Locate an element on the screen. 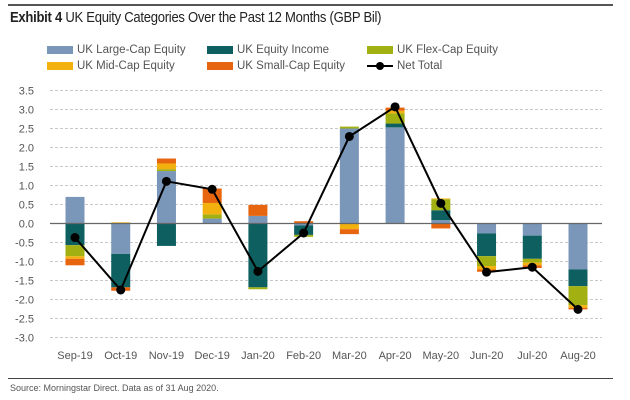 This screenshot has width=630, height=400. x-tick-label: Aug-20 is located at coordinates (577, 356).